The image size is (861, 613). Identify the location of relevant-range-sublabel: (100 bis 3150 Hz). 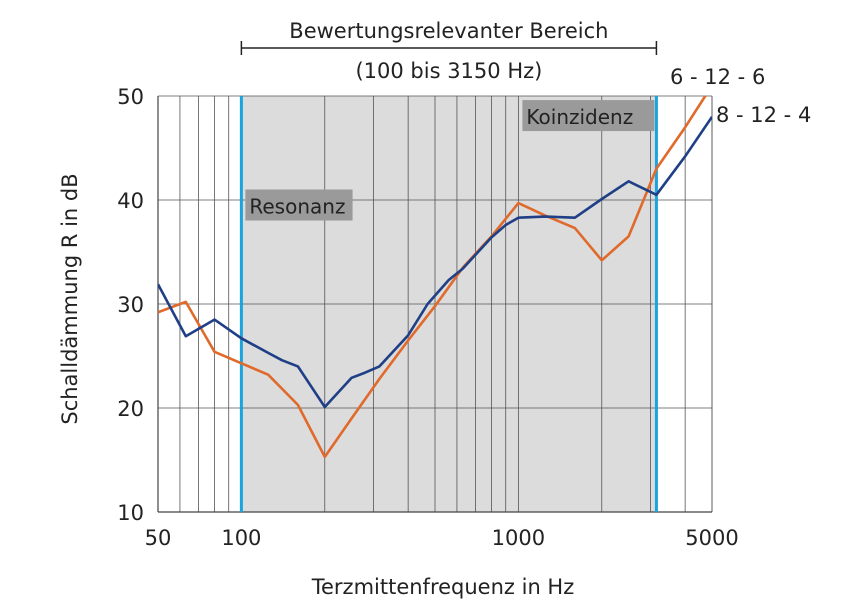
(448, 71).